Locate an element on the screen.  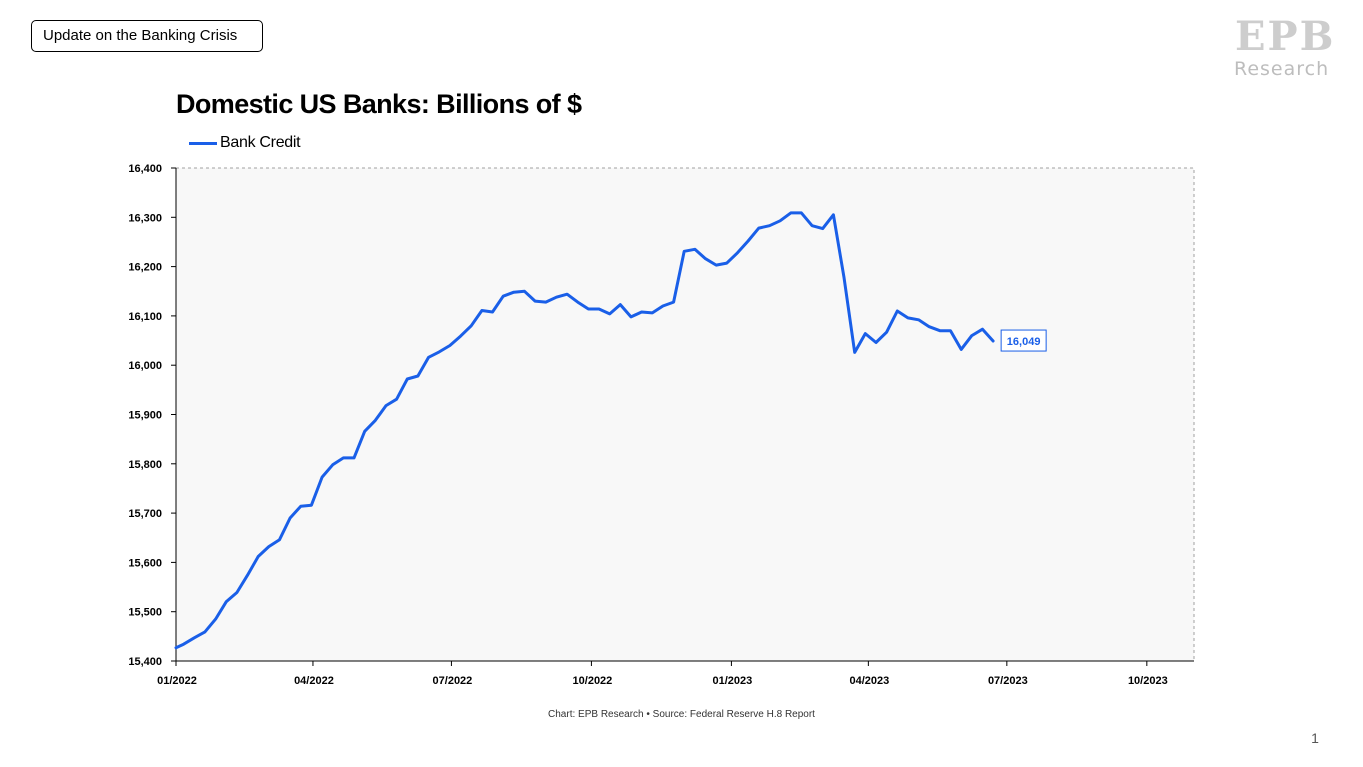
epb-research-logo: E P B Research is located at coordinates (1283, 47).